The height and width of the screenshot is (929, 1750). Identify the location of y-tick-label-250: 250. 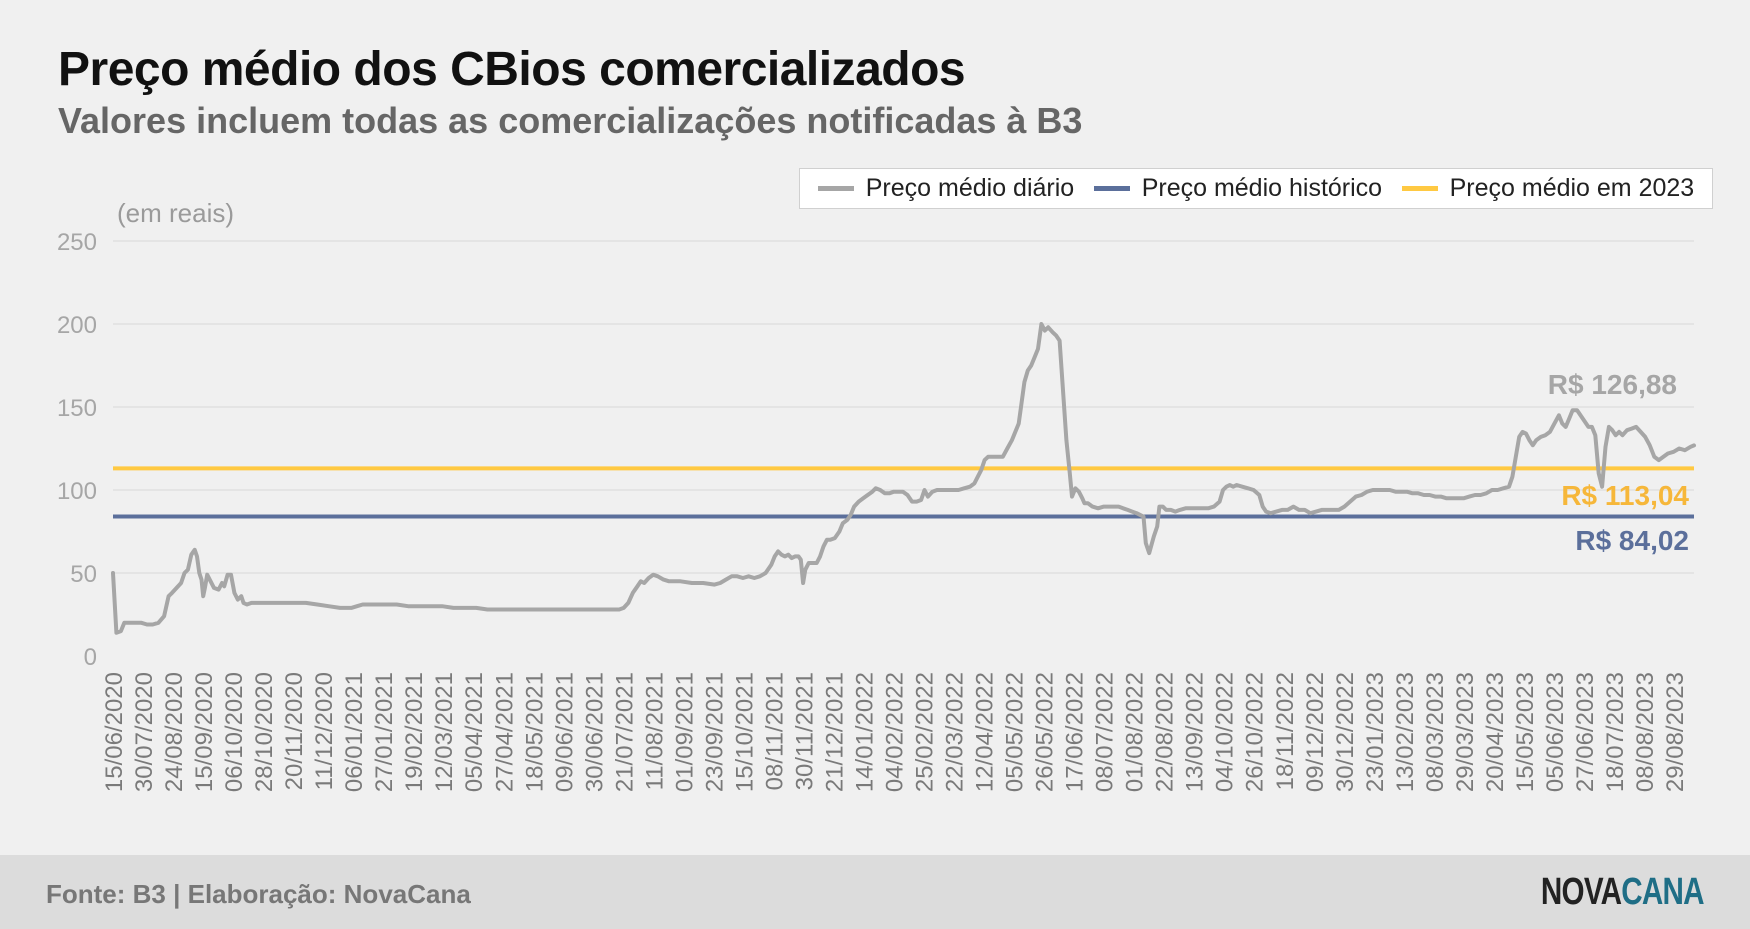
(77, 242).